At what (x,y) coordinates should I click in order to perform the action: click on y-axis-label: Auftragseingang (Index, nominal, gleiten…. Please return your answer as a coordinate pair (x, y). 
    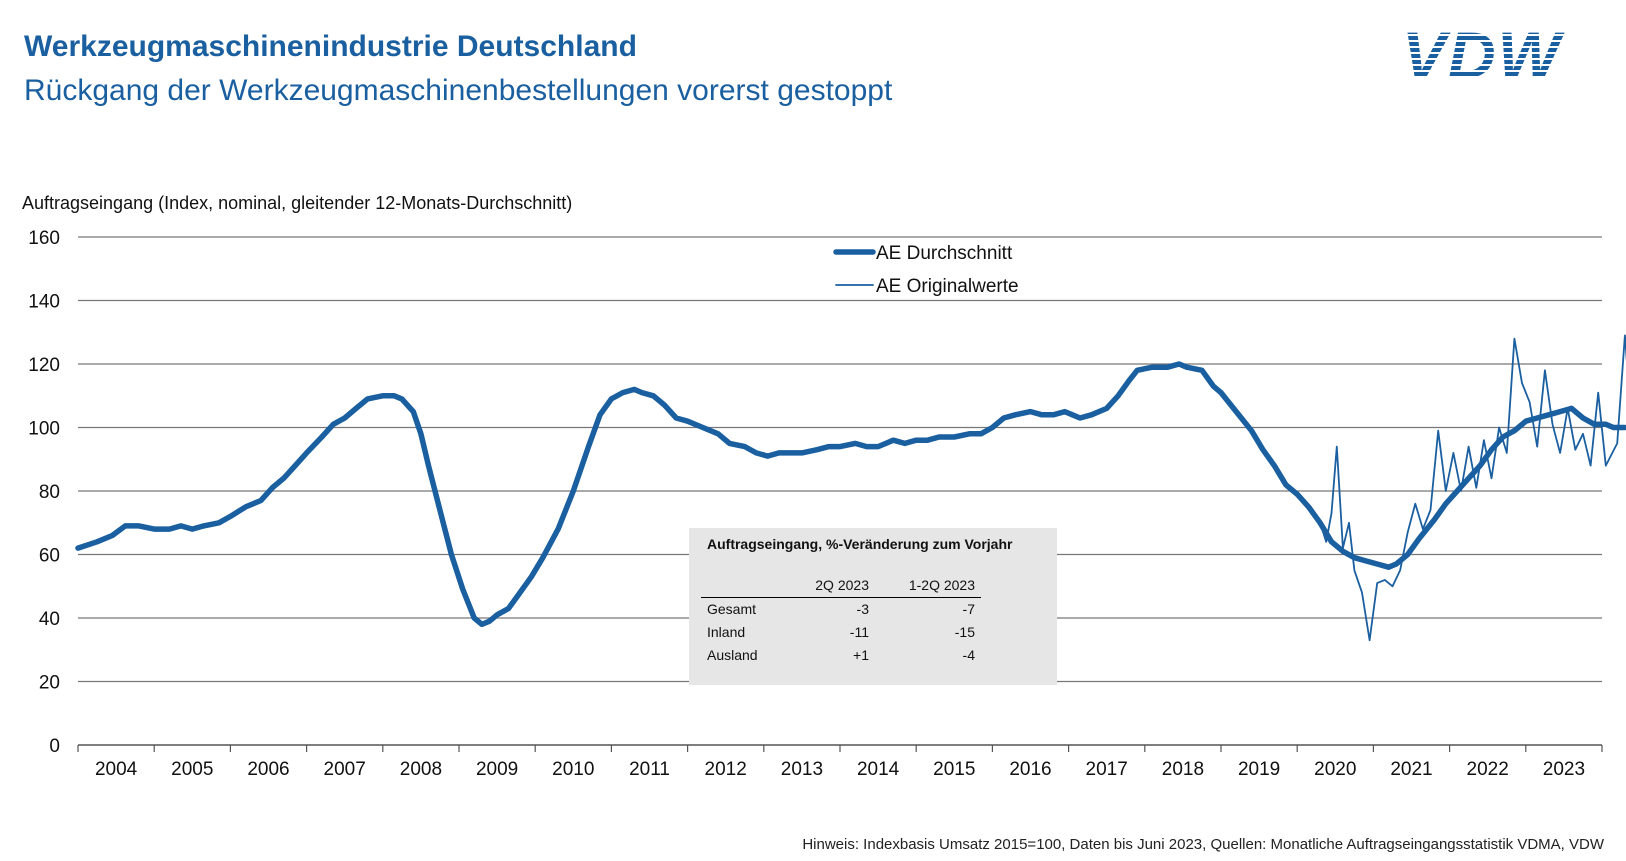
    Looking at the image, I should click on (297, 203).